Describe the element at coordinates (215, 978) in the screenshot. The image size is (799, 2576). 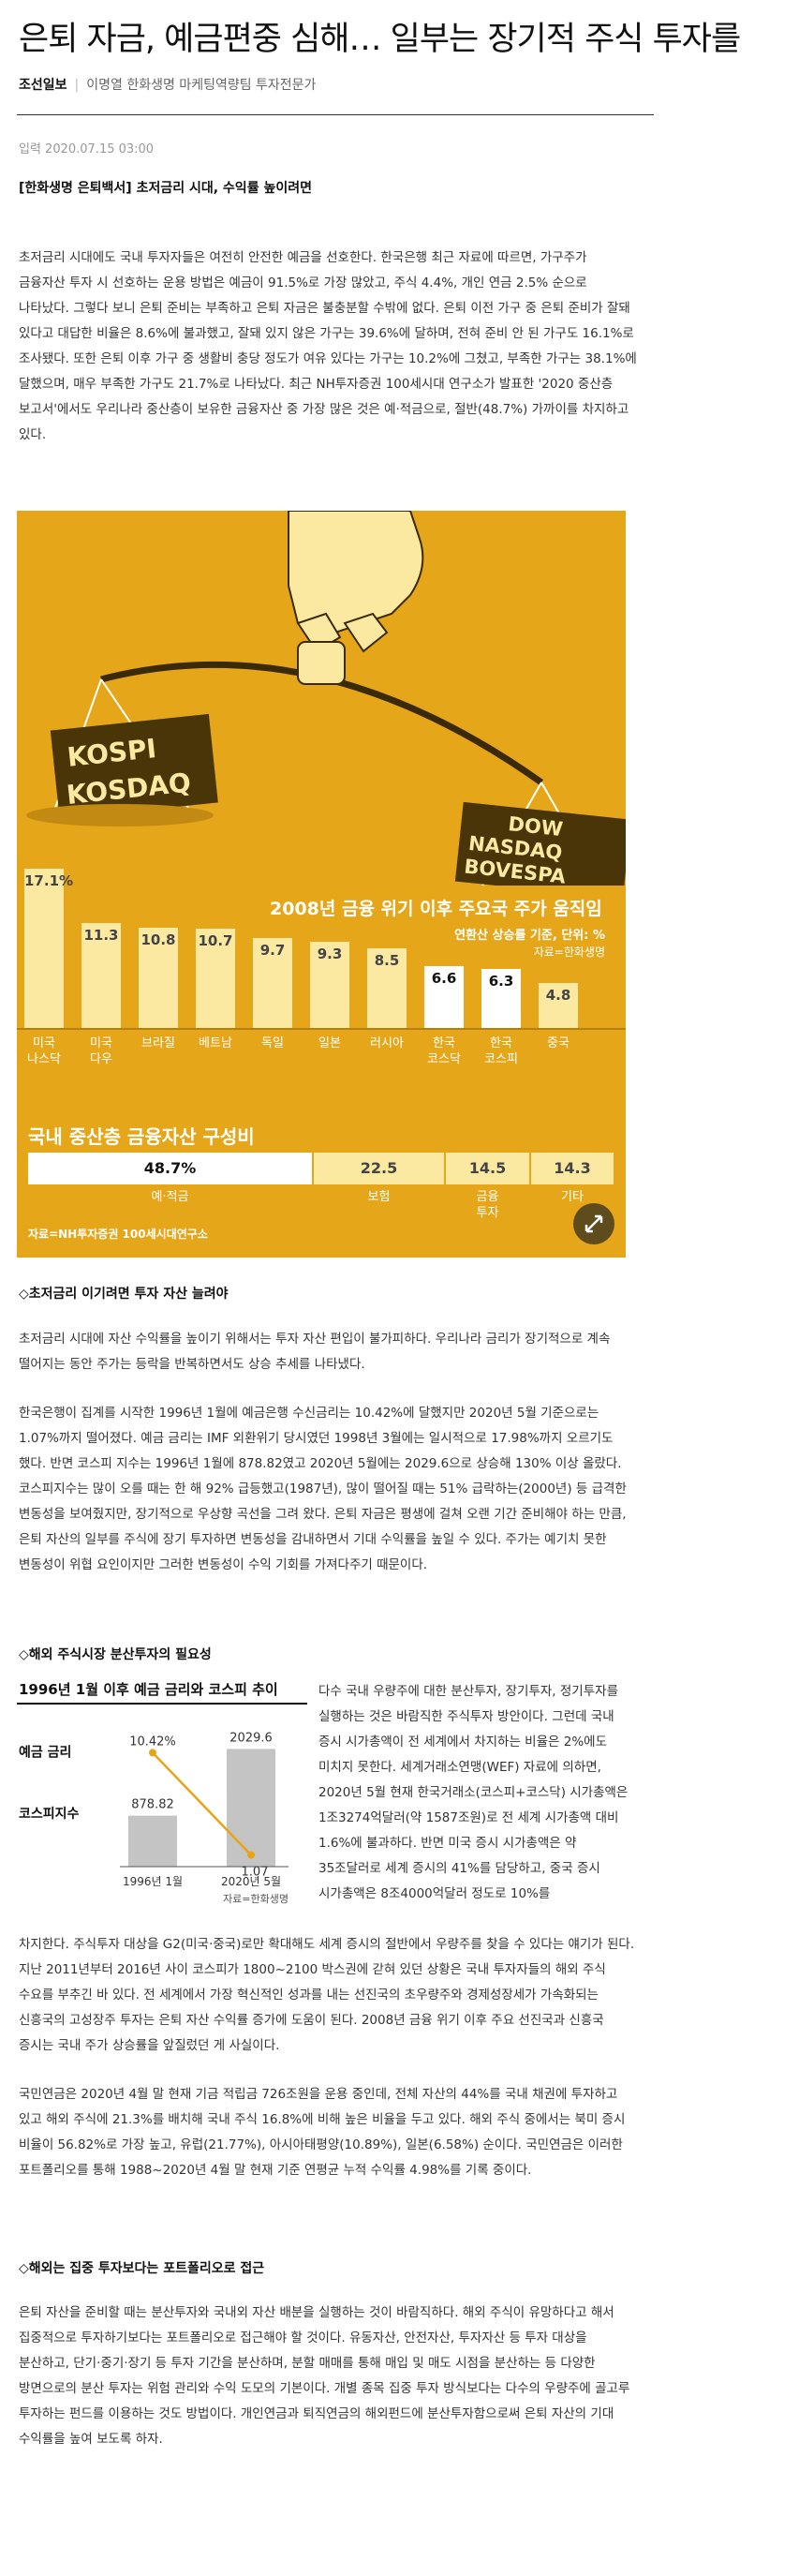
I see `bar-3: 10.7` at that location.